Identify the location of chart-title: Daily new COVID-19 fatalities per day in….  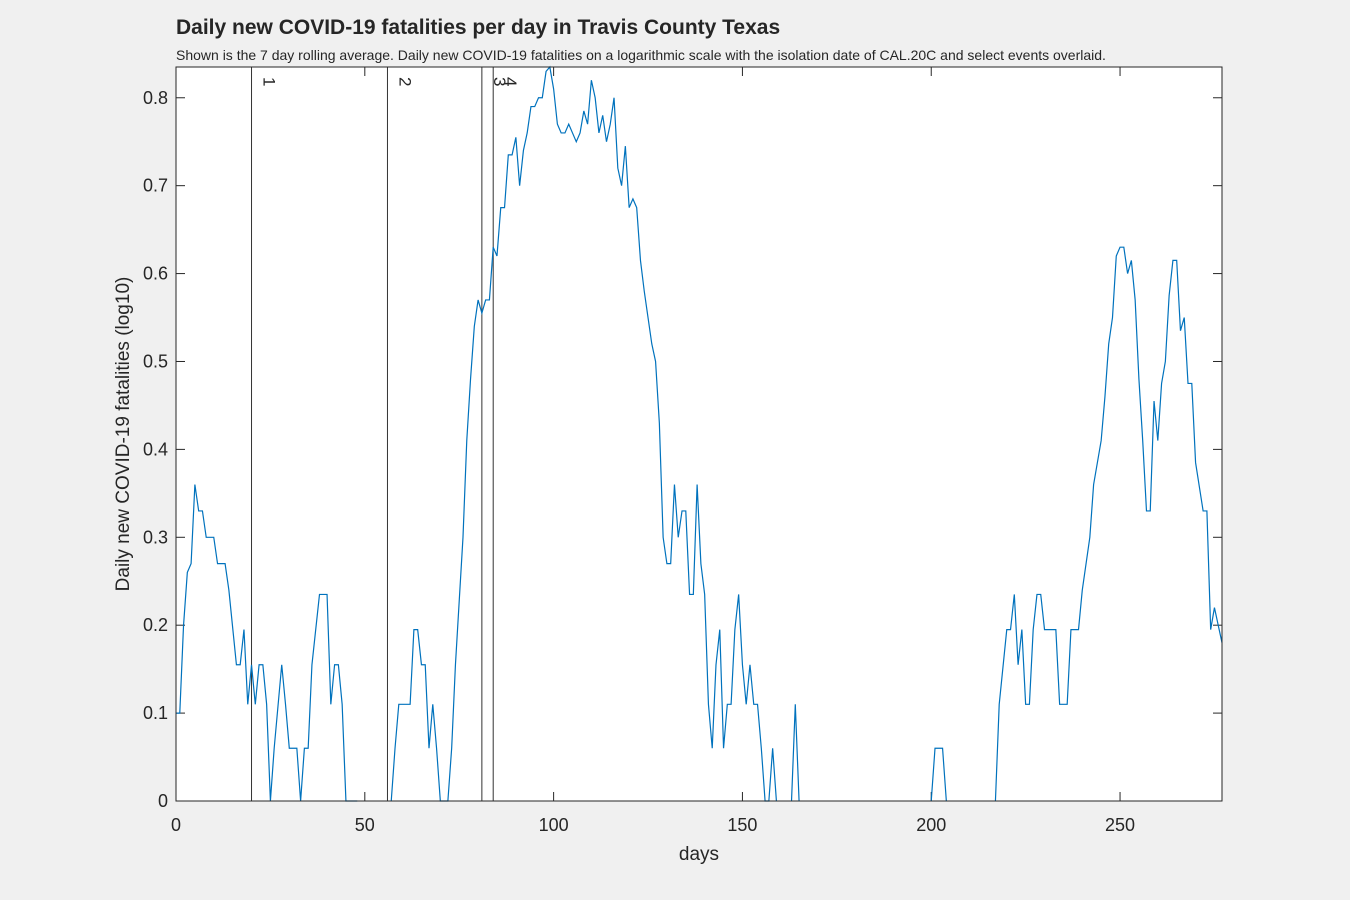
(478, 27).